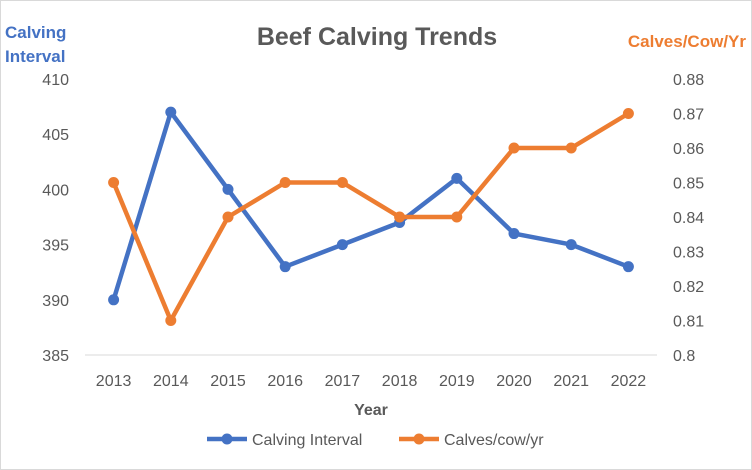 The height and width of the screenshot is (470, 752). What do you see at coordinates (55, 190) in the screenshot?
I see `left-tick-label: 400` at bounding box center [55, 190].